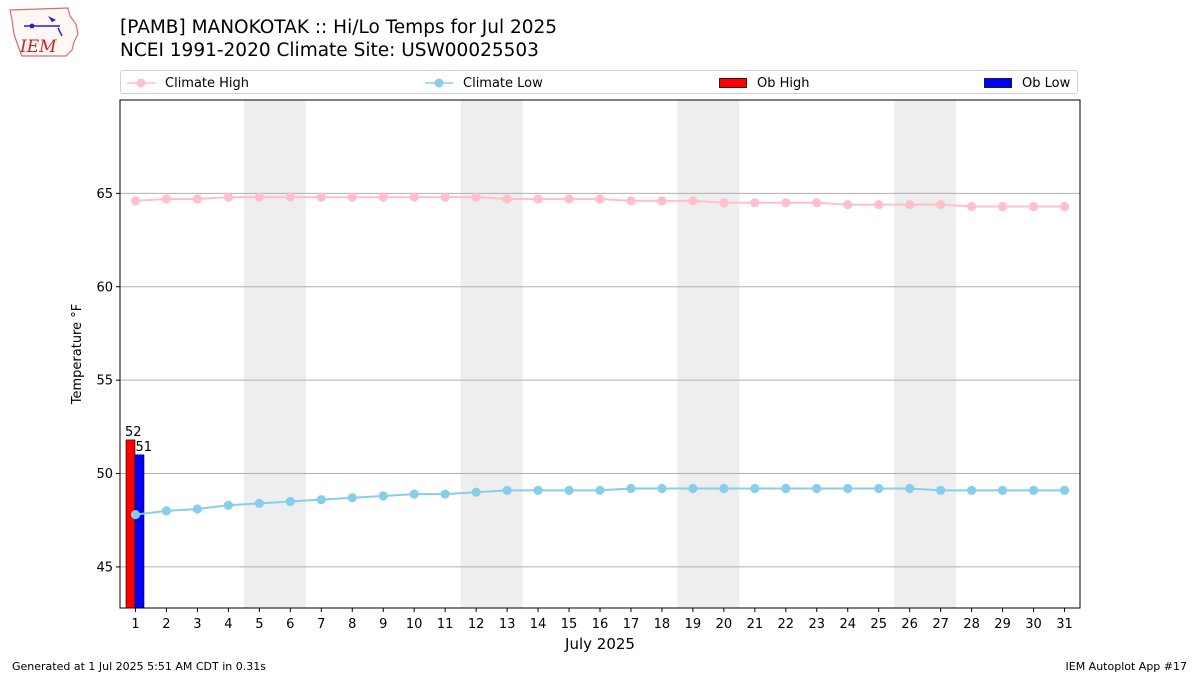 The height and width of the screenshot is (675, 1200). Describe the element at coordinates (724, 624) in the screenshot. I see `x-tick-label-20: 20` at that location.